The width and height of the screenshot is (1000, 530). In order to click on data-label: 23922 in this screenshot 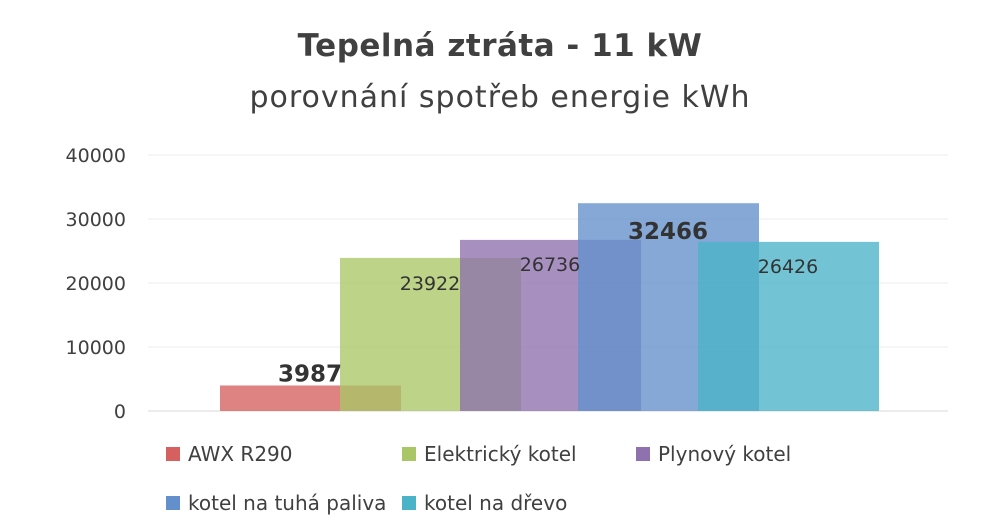, I will do `click(430, 284)`.